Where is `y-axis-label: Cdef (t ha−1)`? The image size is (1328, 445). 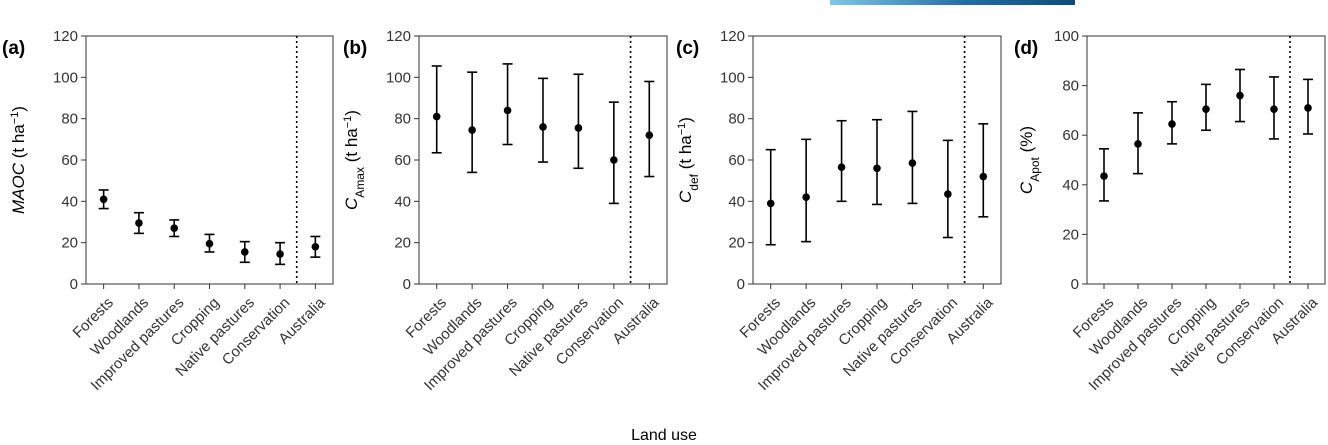 y-axis-label: Cdef (t ha−1) is located at coordinates (688, 160).